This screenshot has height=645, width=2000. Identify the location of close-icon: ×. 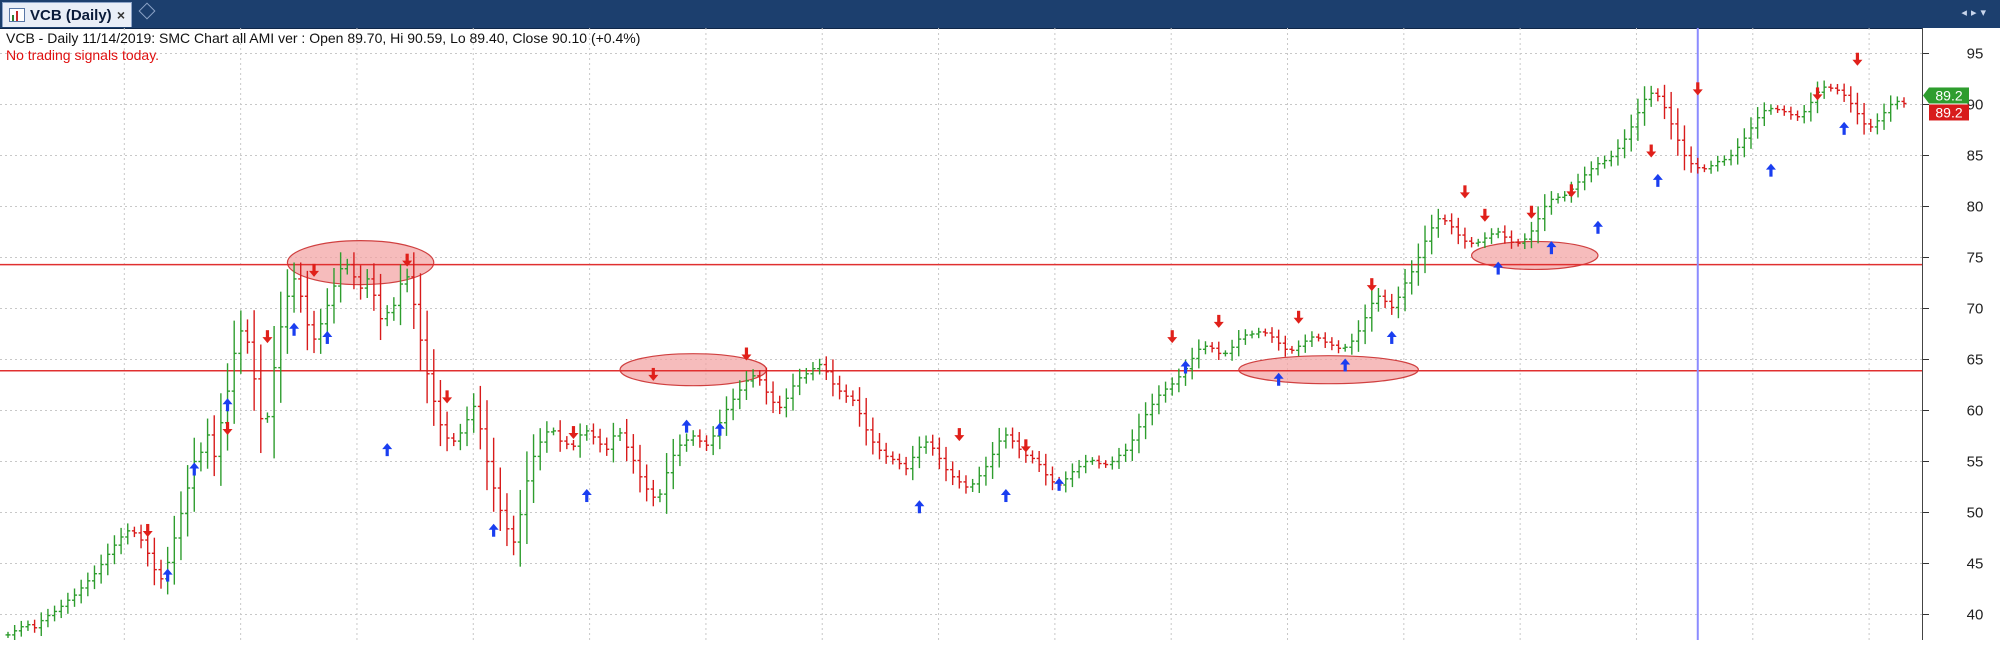
(120, 15).